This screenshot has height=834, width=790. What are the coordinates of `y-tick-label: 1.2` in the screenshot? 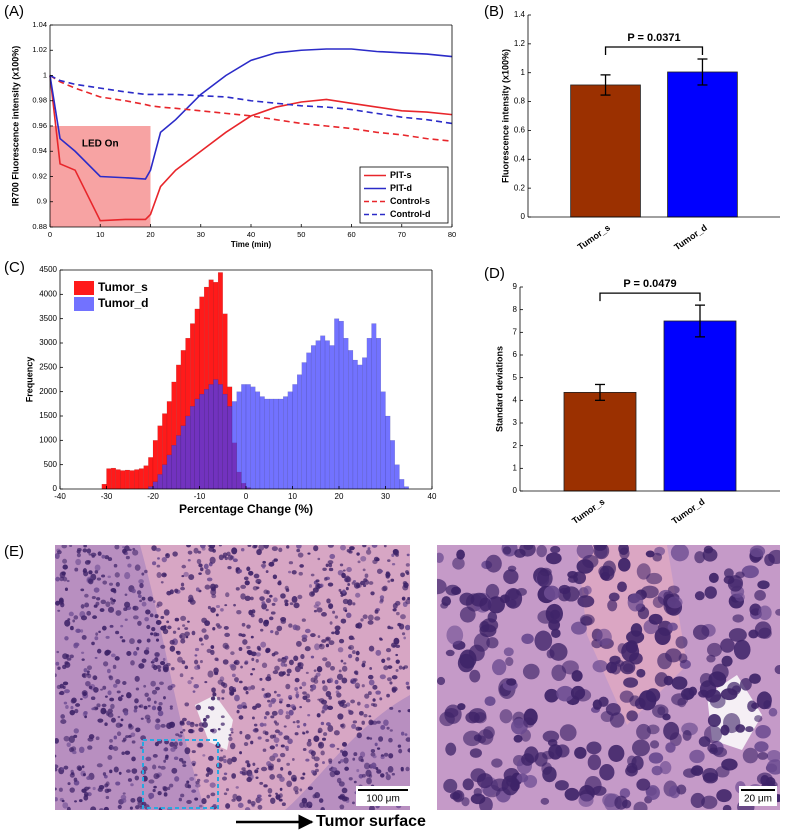 It's located at (520, 43).